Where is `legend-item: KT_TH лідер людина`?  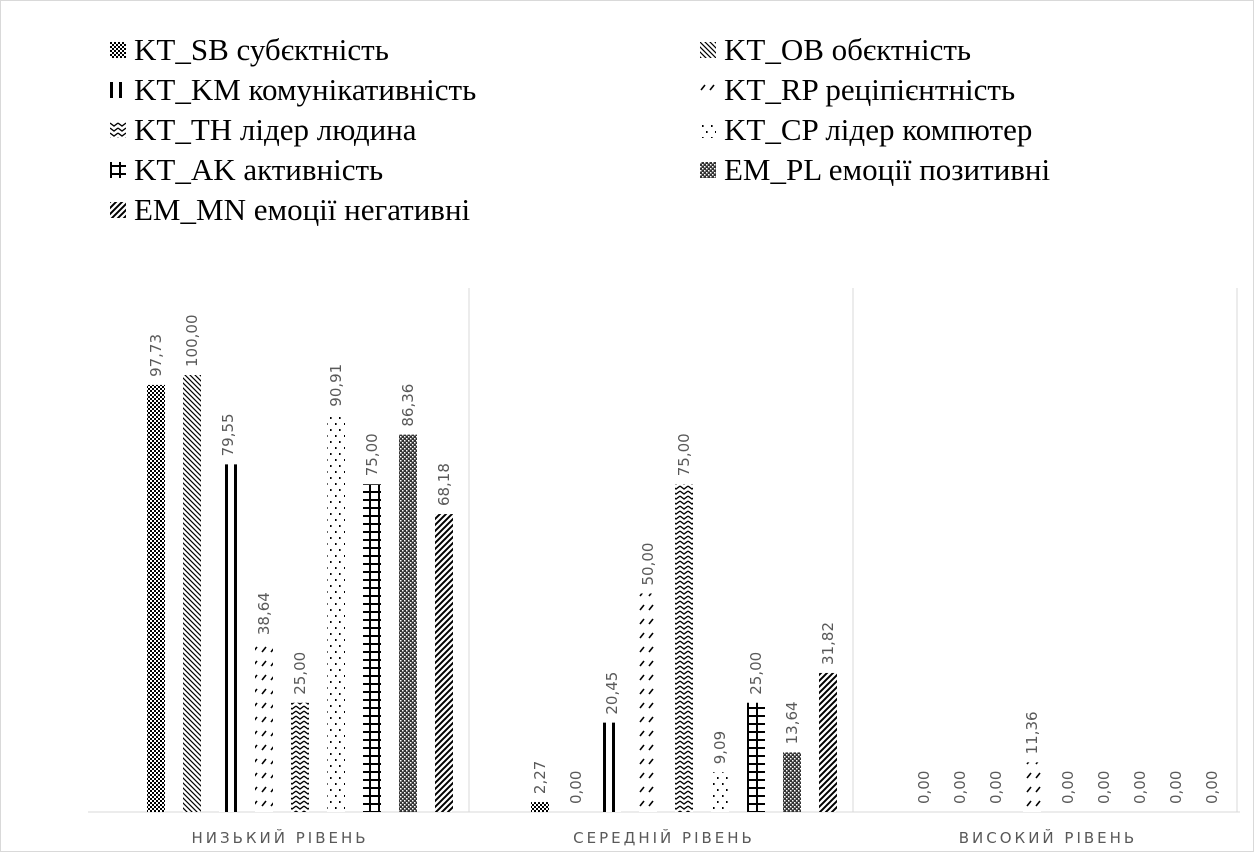
legend-item: KT_TH лідер людина is located at coordinates (263, 130).